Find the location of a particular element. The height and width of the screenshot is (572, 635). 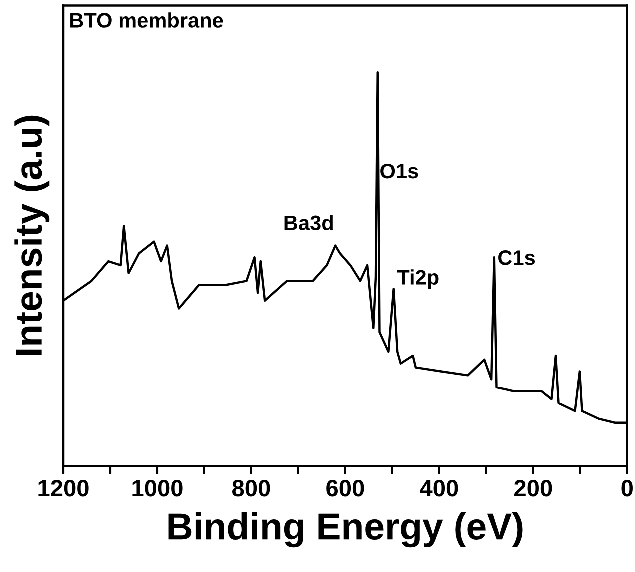

text: BTO membrane is located at coordinates (147, 20).